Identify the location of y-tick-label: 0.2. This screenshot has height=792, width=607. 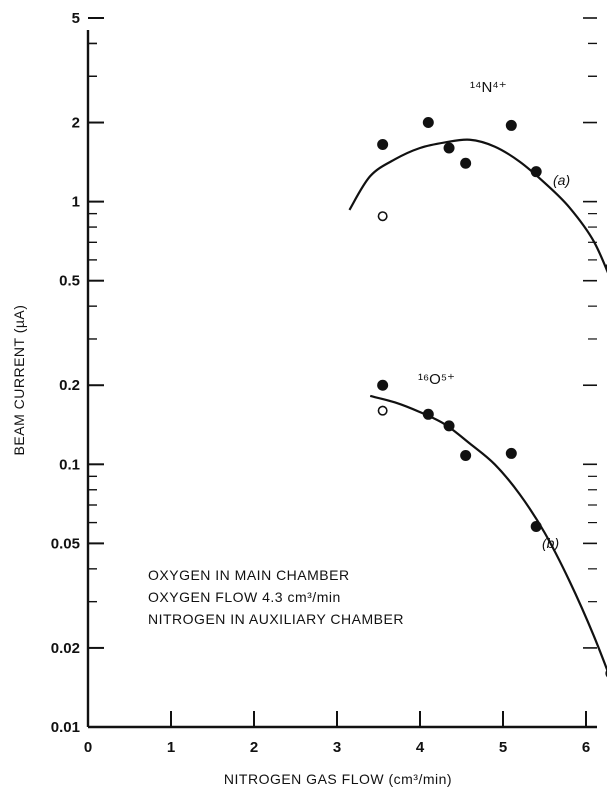
(69, 385).